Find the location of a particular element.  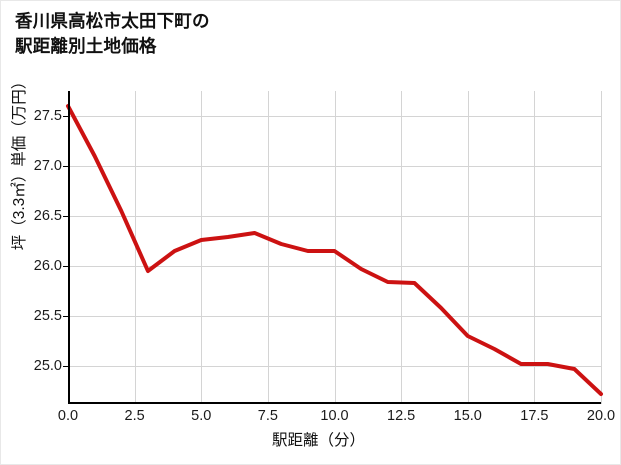

y-axis-tick-label: 25.0 is located at coordinates (47, 366).